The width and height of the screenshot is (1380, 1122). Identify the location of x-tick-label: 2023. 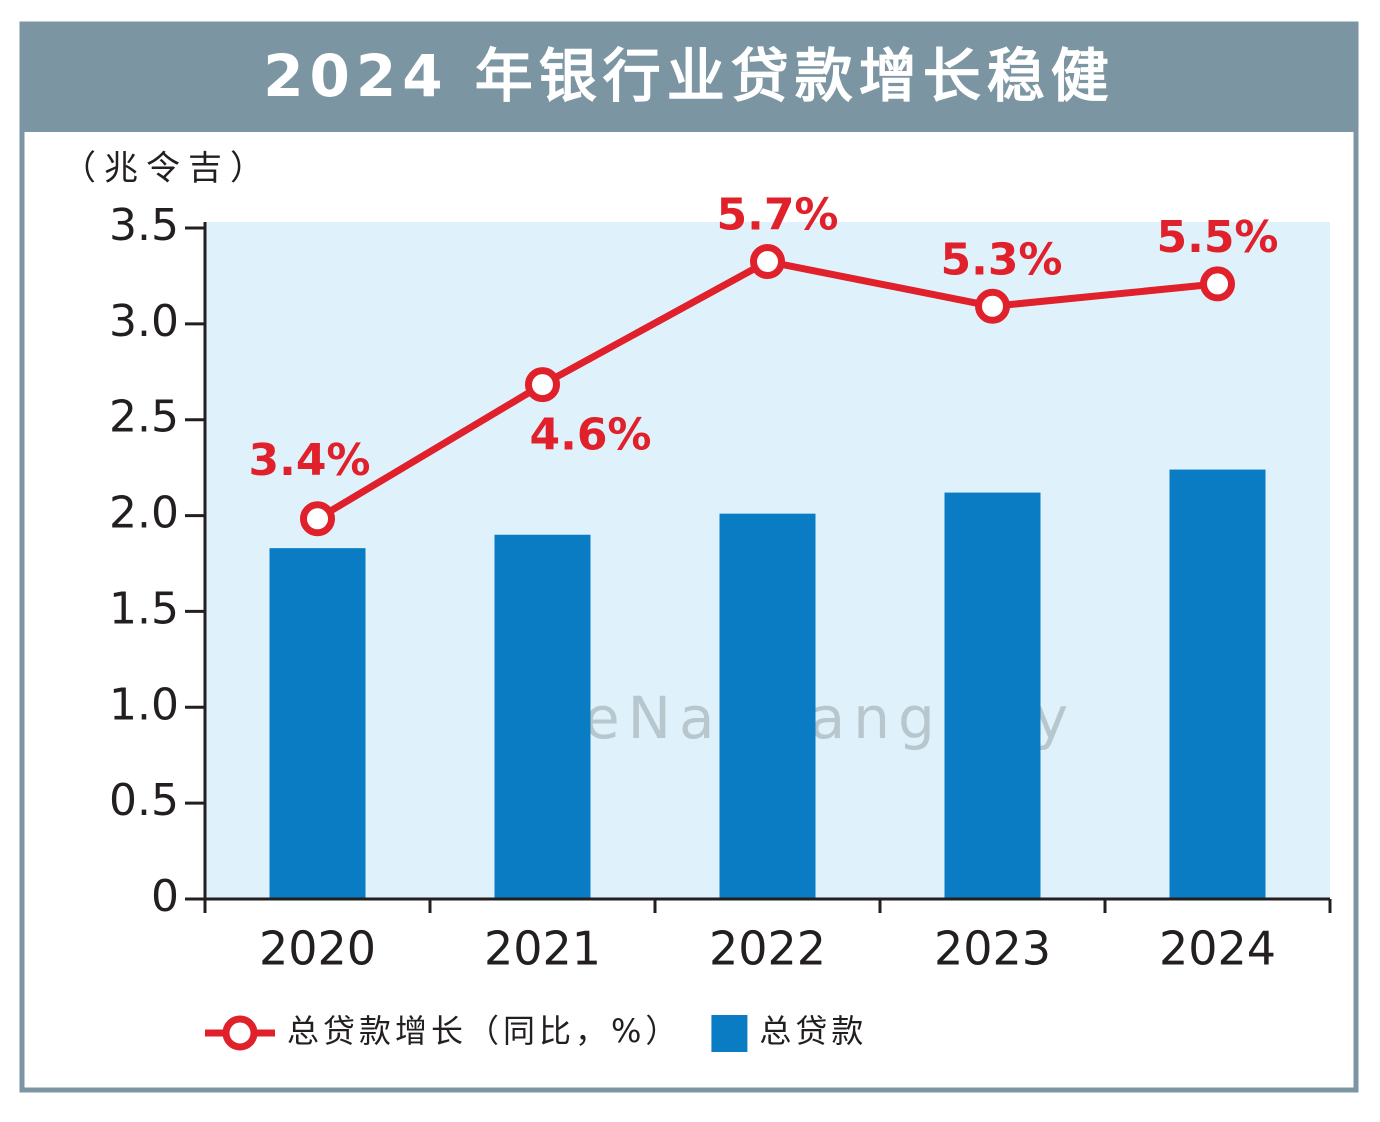
(992, 949).